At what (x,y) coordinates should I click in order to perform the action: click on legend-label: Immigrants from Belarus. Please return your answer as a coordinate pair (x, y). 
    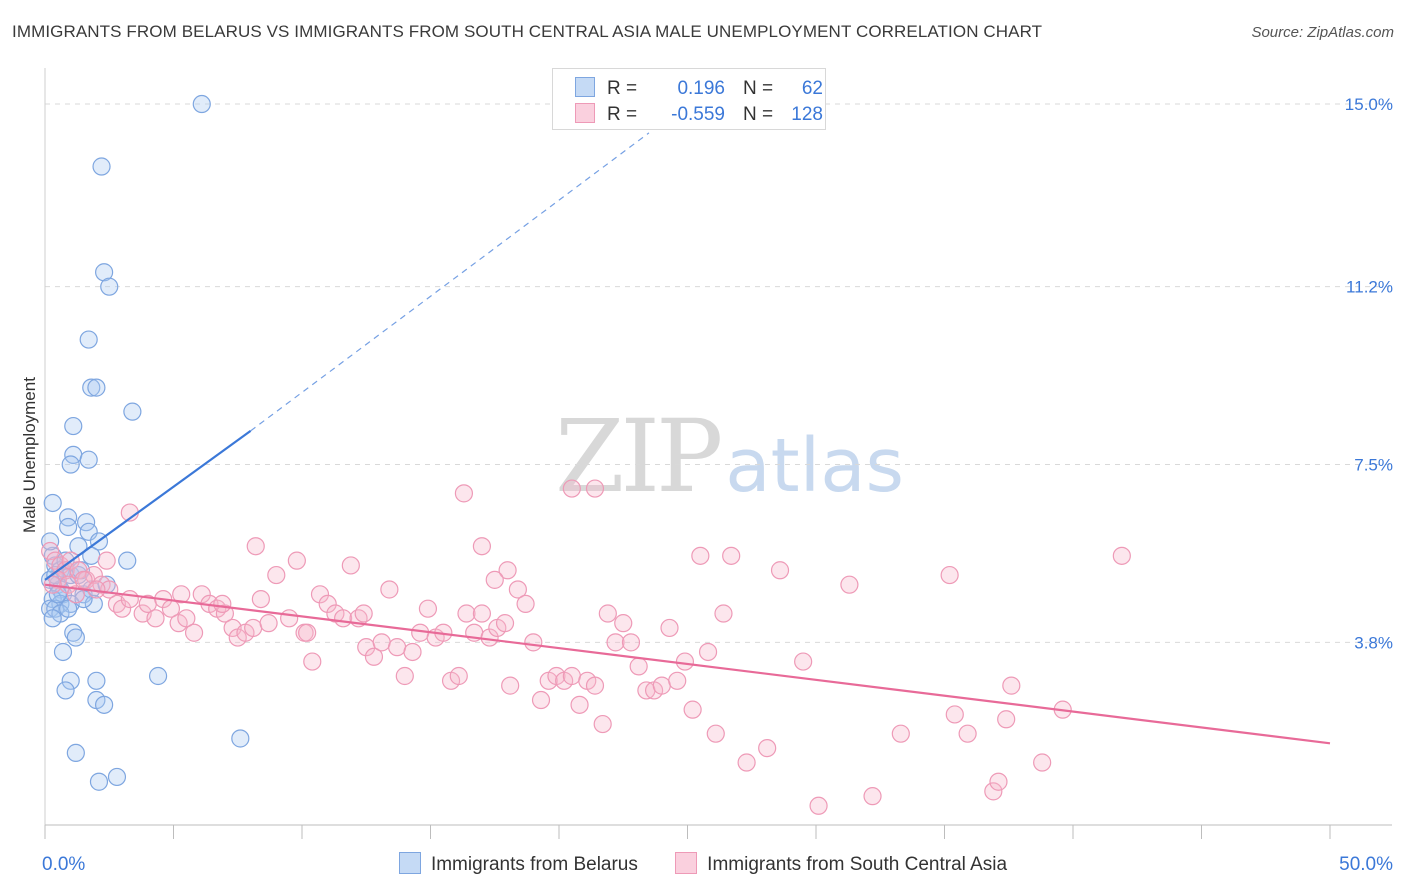
    Looking at the image, I should click on (534, 864).